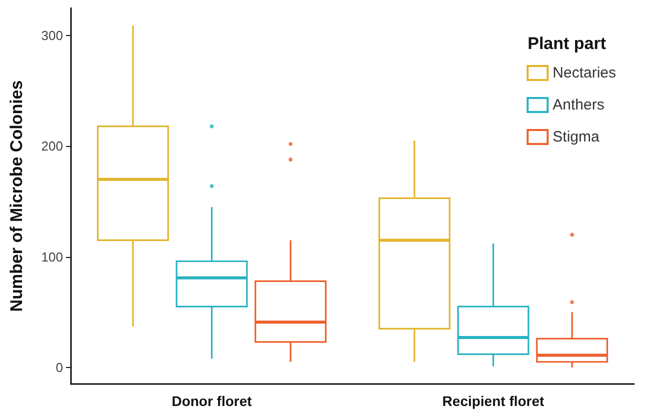 The width and height of the screenshot is (646, 418). What do you see at coordinates (576, 137) in the screenshot?
I see `legend-label: Stigma` at bounding box center [576, 137].